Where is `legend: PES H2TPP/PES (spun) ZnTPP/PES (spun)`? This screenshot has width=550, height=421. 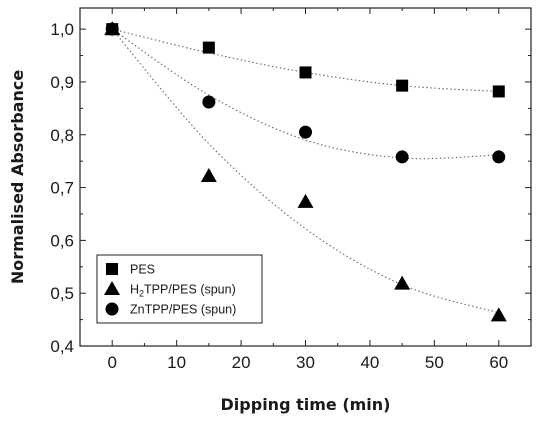
legend: PES H2TPP/PES (spun) ZnTPP/PES (spun) is located at coordinates (179, 289).